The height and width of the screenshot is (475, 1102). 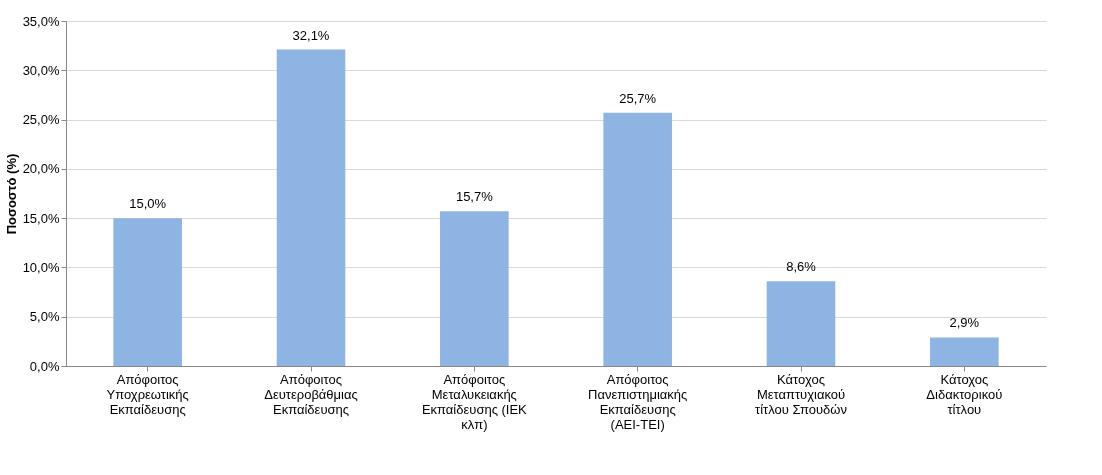 I want to click on y-tick-label: 35,0%, so click(x=41, y=21).